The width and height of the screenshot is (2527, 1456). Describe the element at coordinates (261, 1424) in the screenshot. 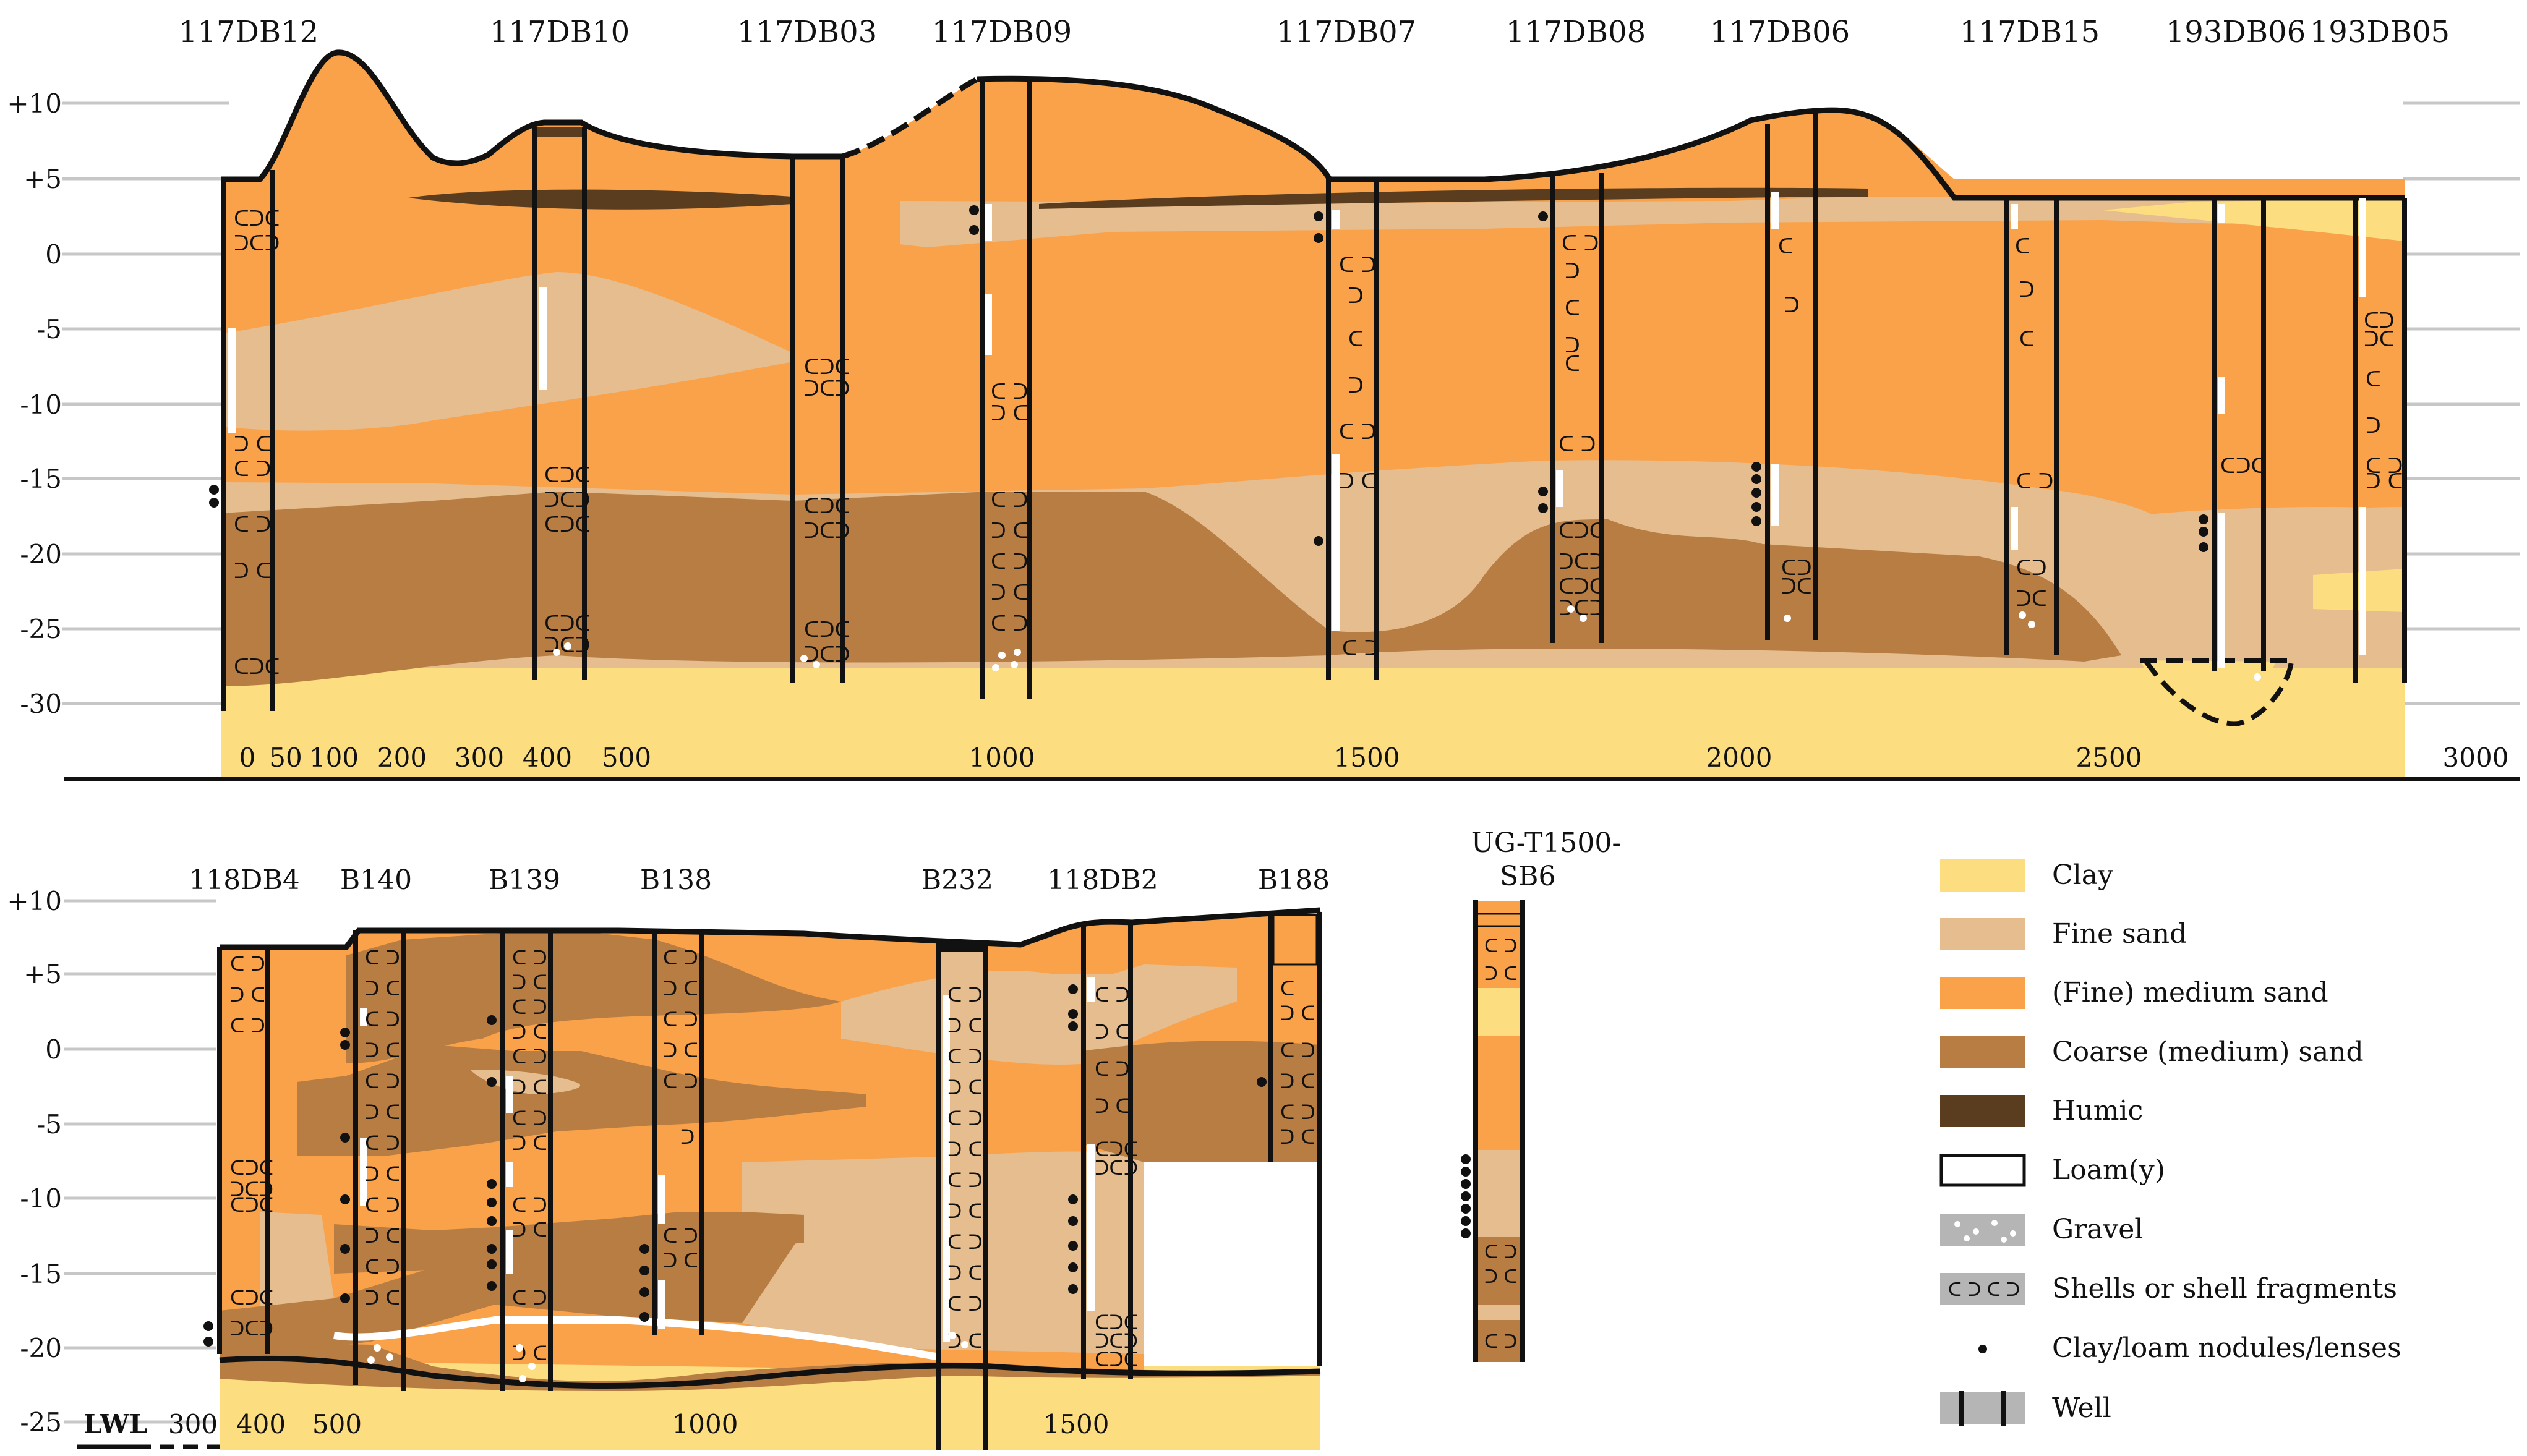

I see `distance-label: 400` at that location.